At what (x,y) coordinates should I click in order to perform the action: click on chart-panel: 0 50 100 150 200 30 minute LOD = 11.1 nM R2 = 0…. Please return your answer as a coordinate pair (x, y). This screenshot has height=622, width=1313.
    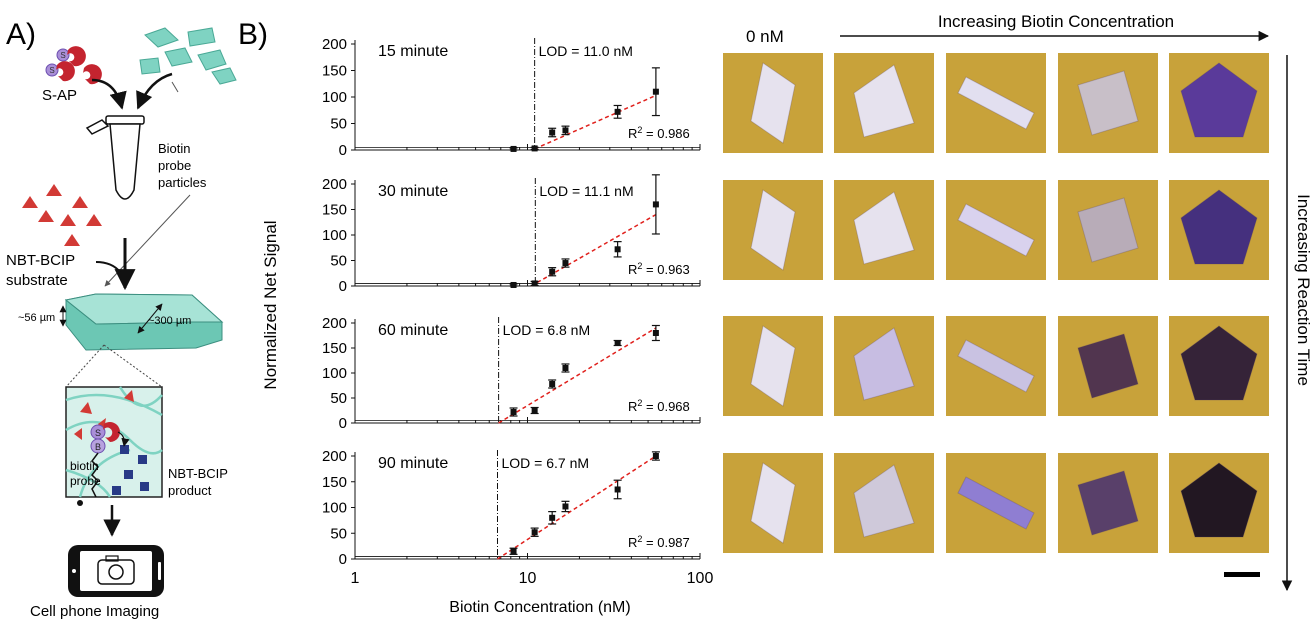
    Looking at the image, I should click on (511, 234).